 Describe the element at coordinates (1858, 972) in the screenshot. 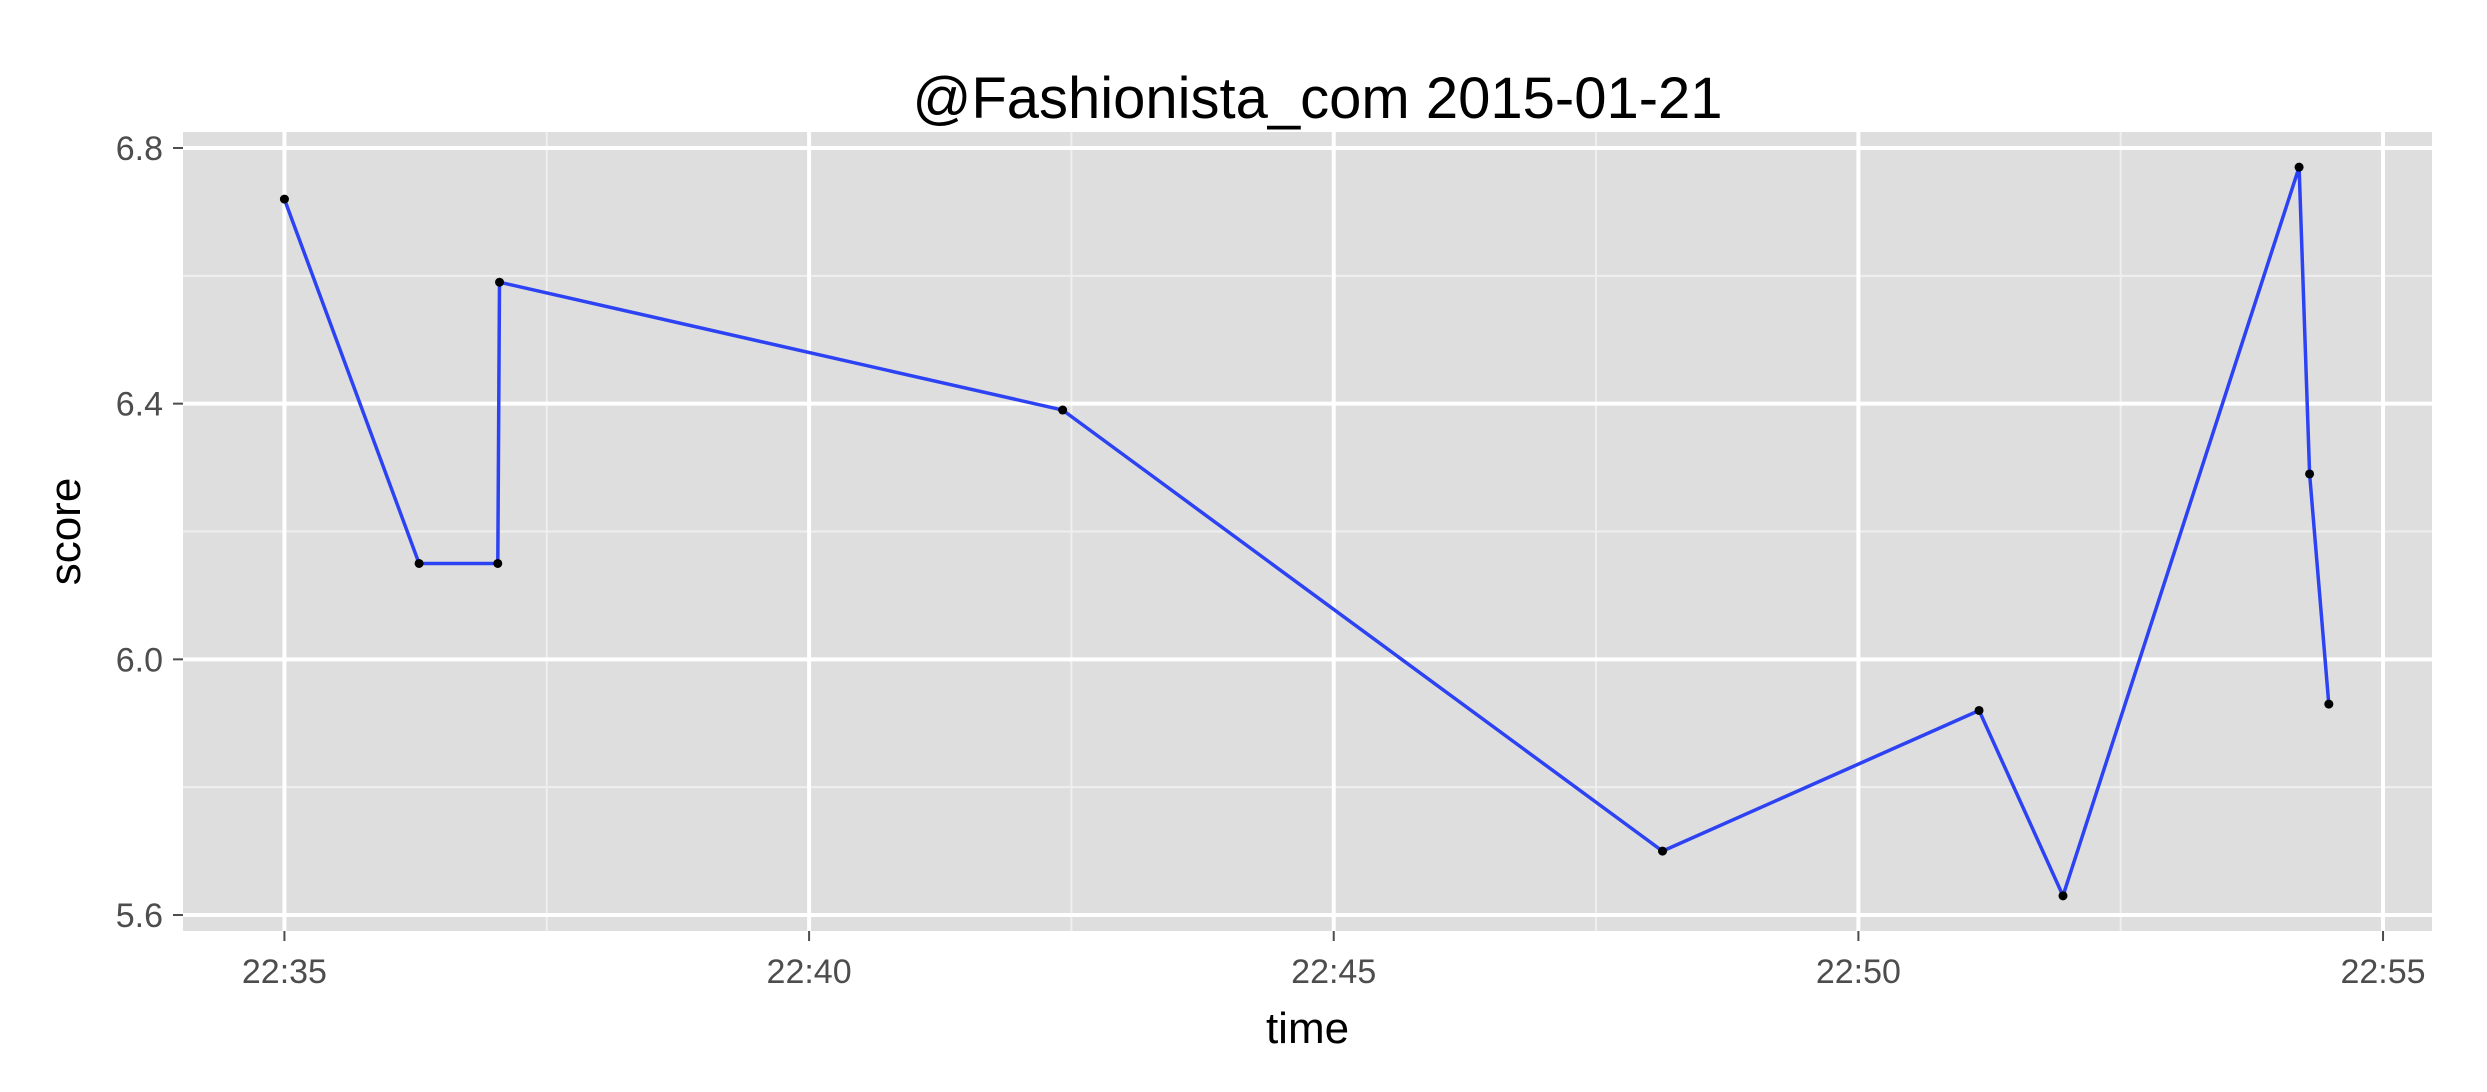

I see `x-tick-label: 22:50` at that location.